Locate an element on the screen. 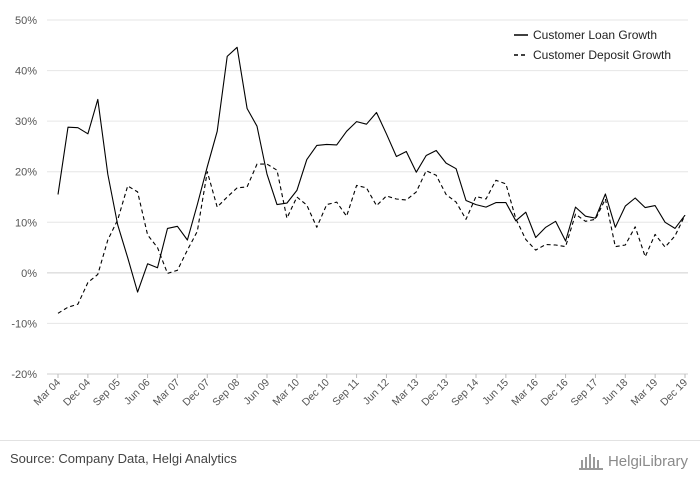 The width and height of the screenshot is (700, 484). source-note: Source: Company Data, Helgi Analytics is located at coordinates (123, 458).